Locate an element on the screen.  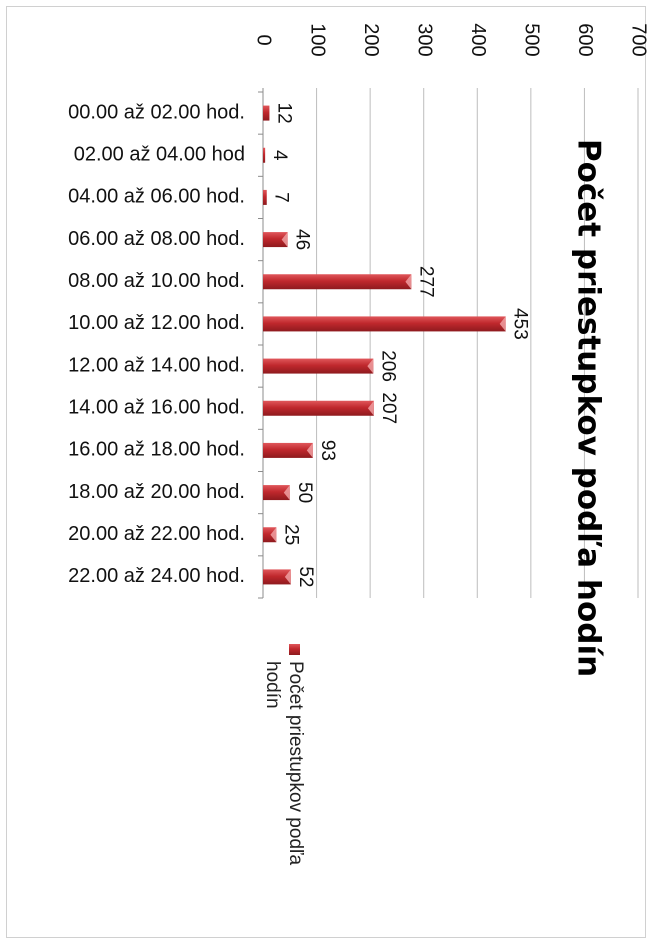
data-label: 93 is located at coordinates (327, 450).